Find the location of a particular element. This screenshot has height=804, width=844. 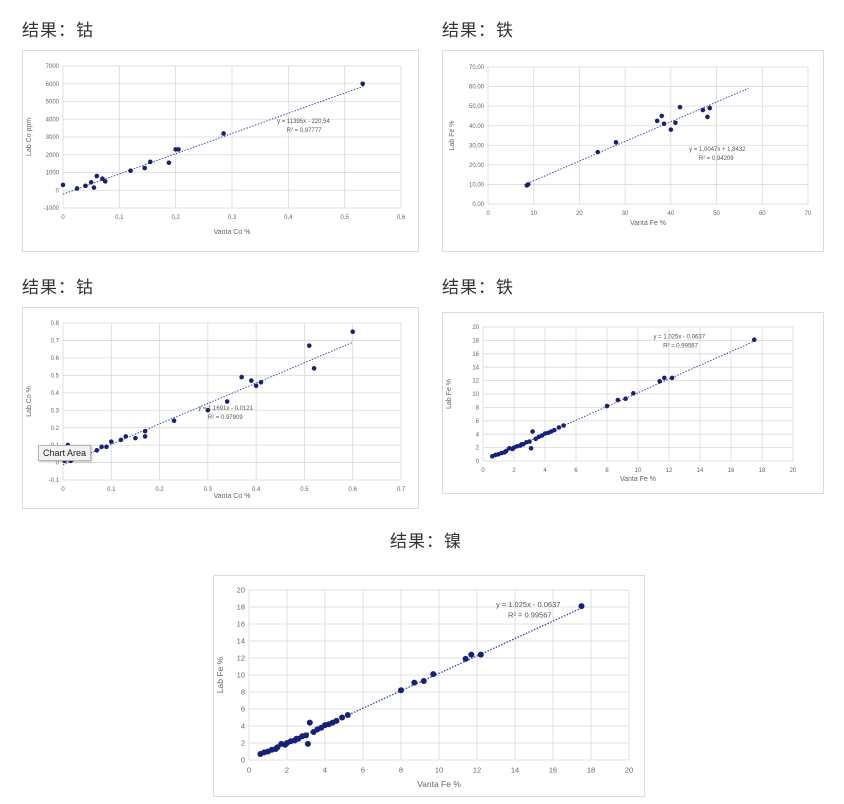

y-axis-title: Lab Co ppm is located at coordinates (29, 137).